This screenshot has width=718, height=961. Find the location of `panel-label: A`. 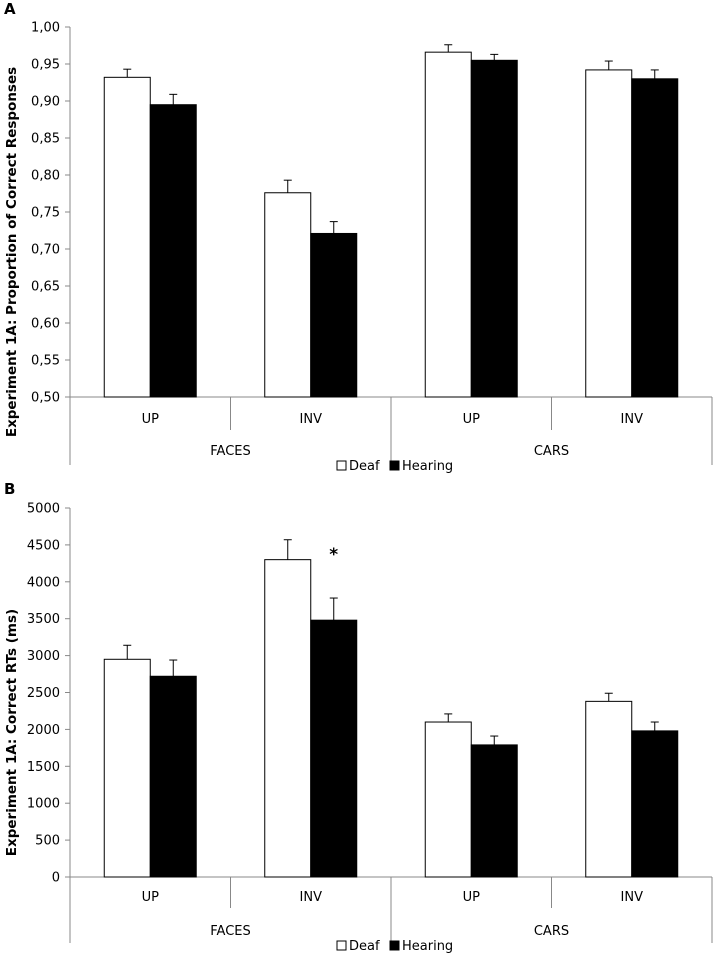

panel-label: A is located at coordinates (10, 9).